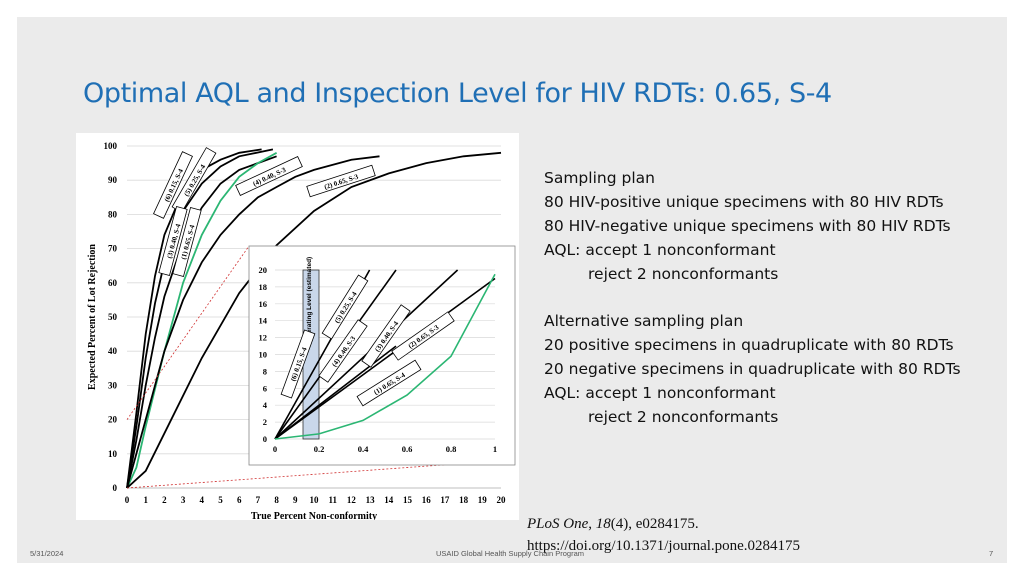 The width and height of the screenshot is (1024, 581). I want to click on x-tick-label: 16, so click(427, 500).